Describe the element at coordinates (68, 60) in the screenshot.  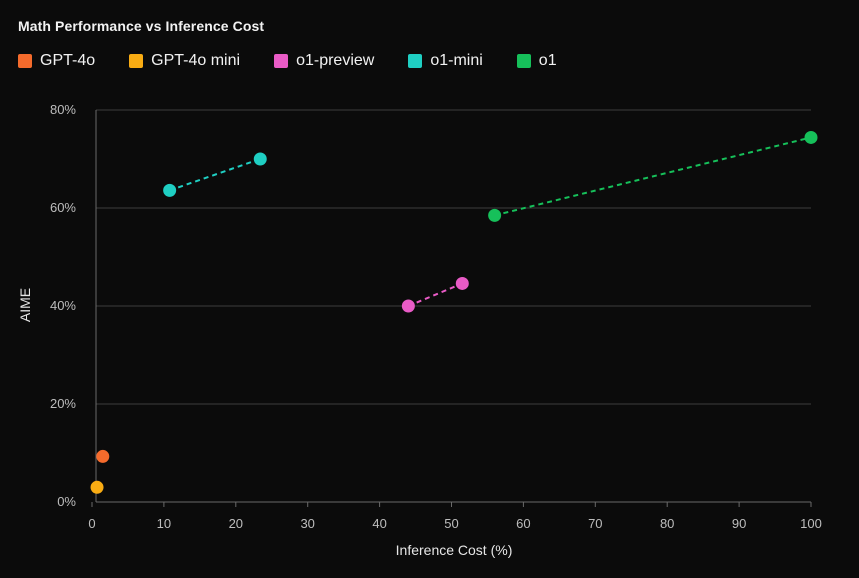
I see `legend-label-gpt-4o: GPT-4o` at that location.